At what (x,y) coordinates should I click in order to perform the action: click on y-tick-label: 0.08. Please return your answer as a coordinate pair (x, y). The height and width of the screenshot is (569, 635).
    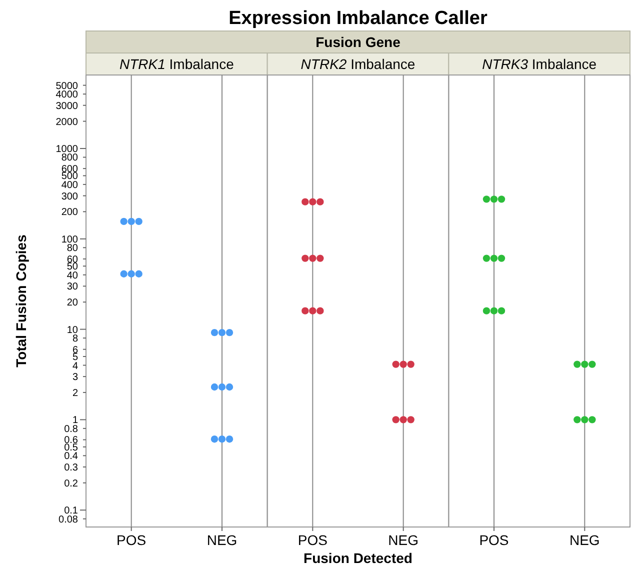
    Looking at the image, I should click on (68, 520).